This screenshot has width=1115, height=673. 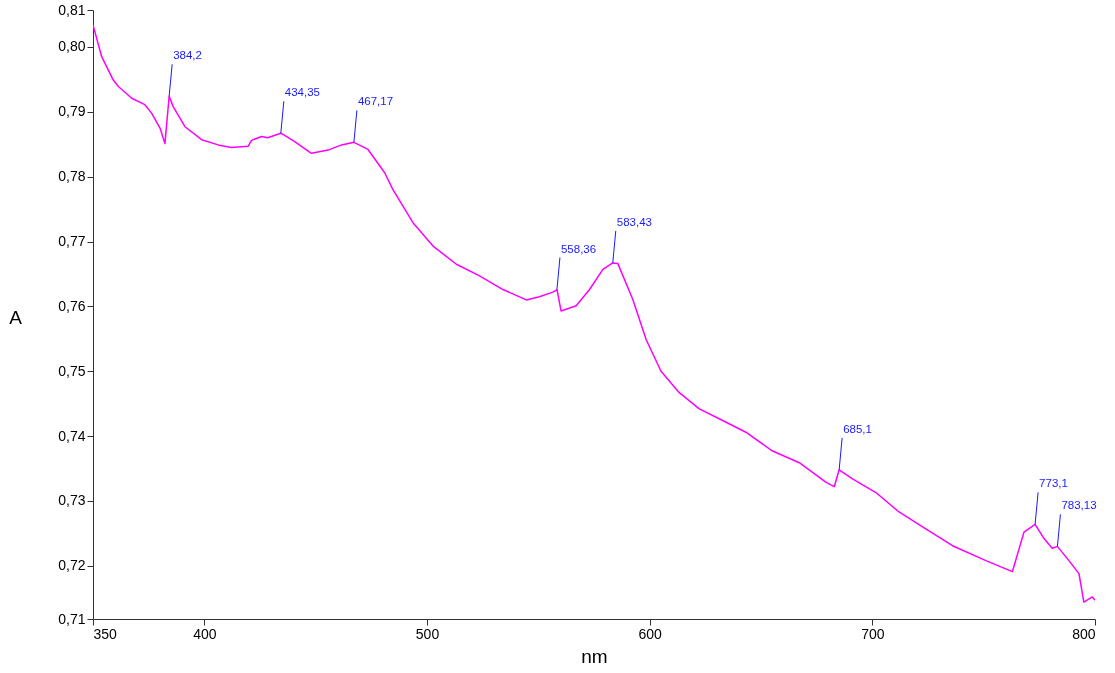 I want to click on annotation: 467,17, so click(x=375, y=101).